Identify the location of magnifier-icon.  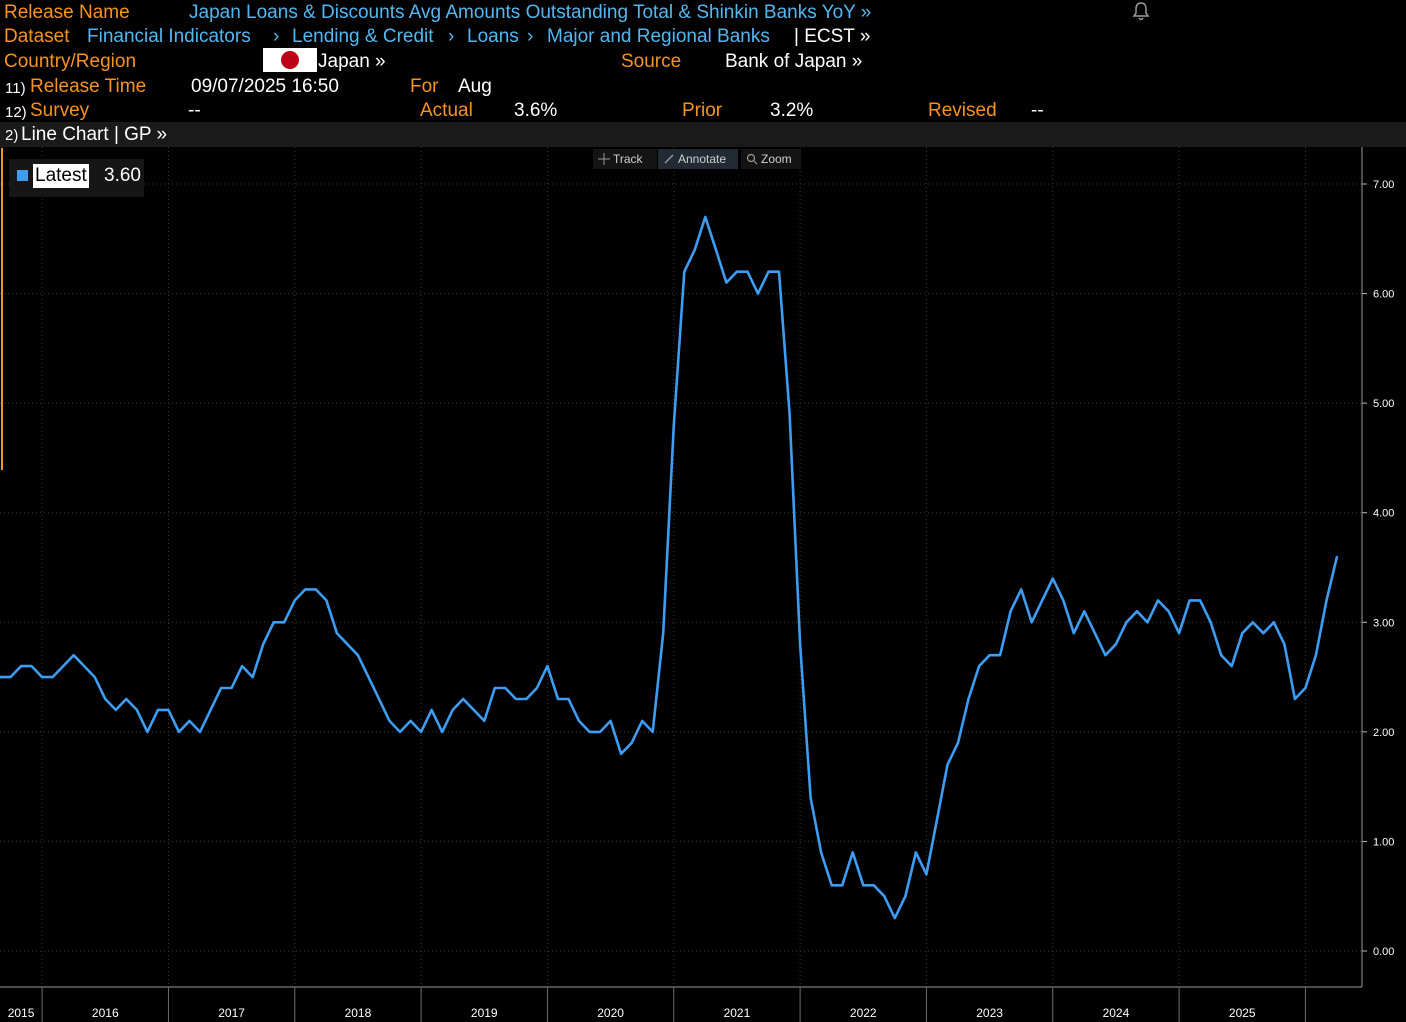
(752, 159).